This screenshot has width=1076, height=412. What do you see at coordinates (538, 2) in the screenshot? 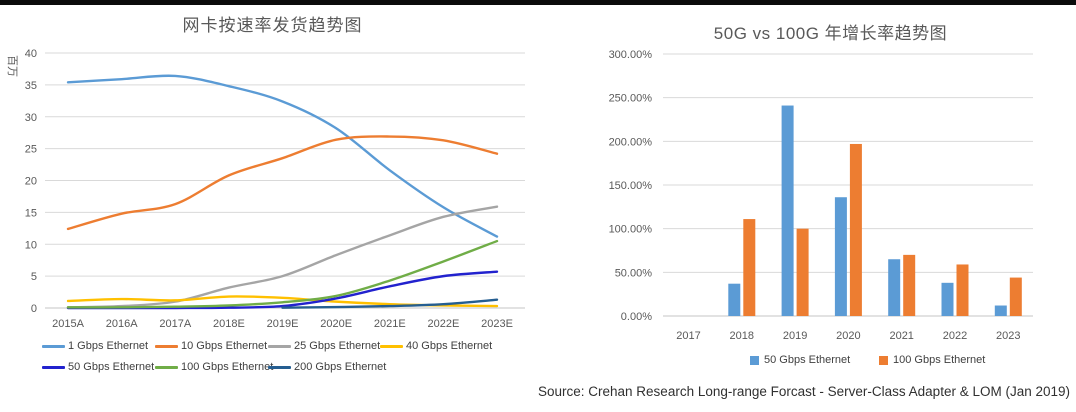
I see `top-border-strip` at bounding box center [538, 2].